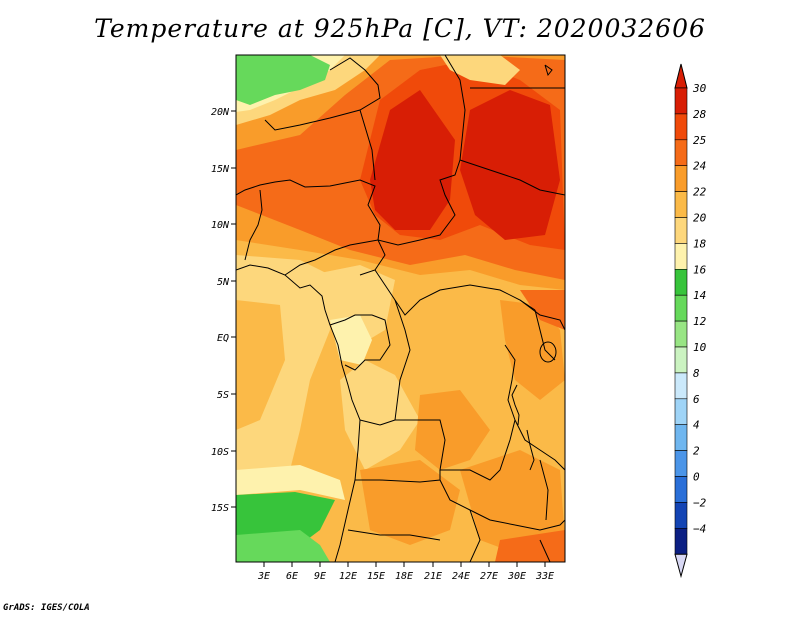 This screenshot has height=618, width=800. What do you see at coordinates (534, 431) in the screenshot?
I see `lakes` at bounding box center [534, 431].